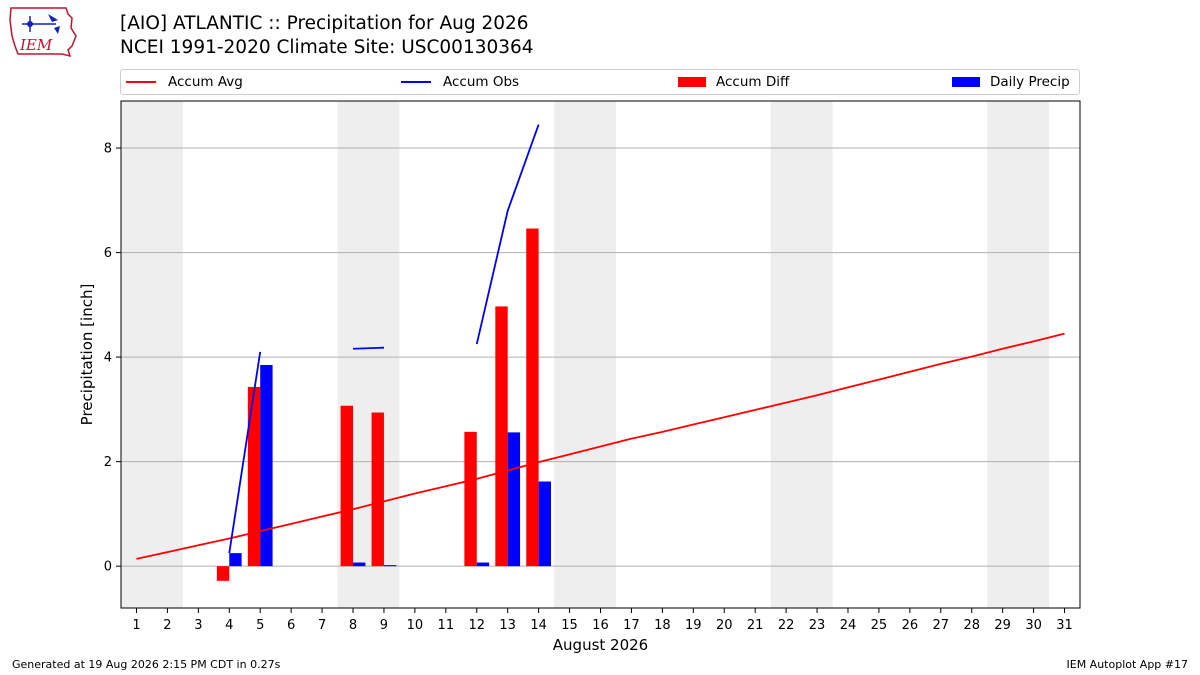  I want to click on x-tick-label: 13, so click(507, 625).